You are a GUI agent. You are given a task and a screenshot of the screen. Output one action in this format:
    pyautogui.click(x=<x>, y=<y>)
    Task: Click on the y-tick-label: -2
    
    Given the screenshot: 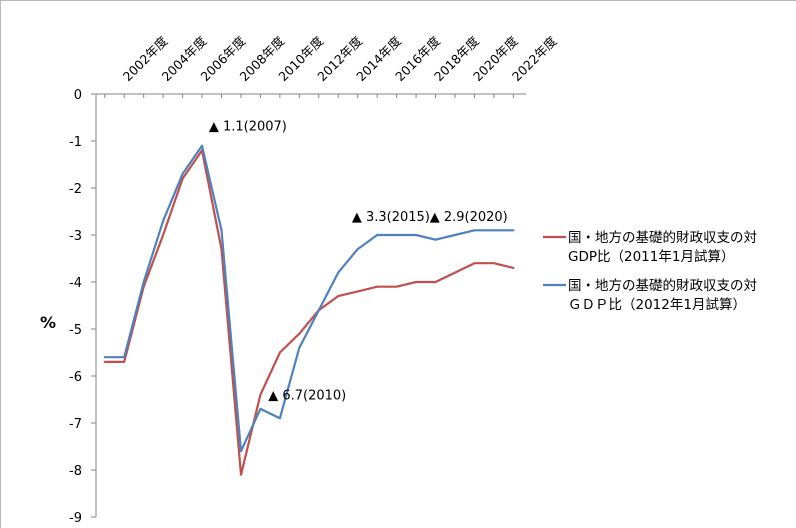 What is the action you would take?
    pyautogui.click(x=75, y=189)
    